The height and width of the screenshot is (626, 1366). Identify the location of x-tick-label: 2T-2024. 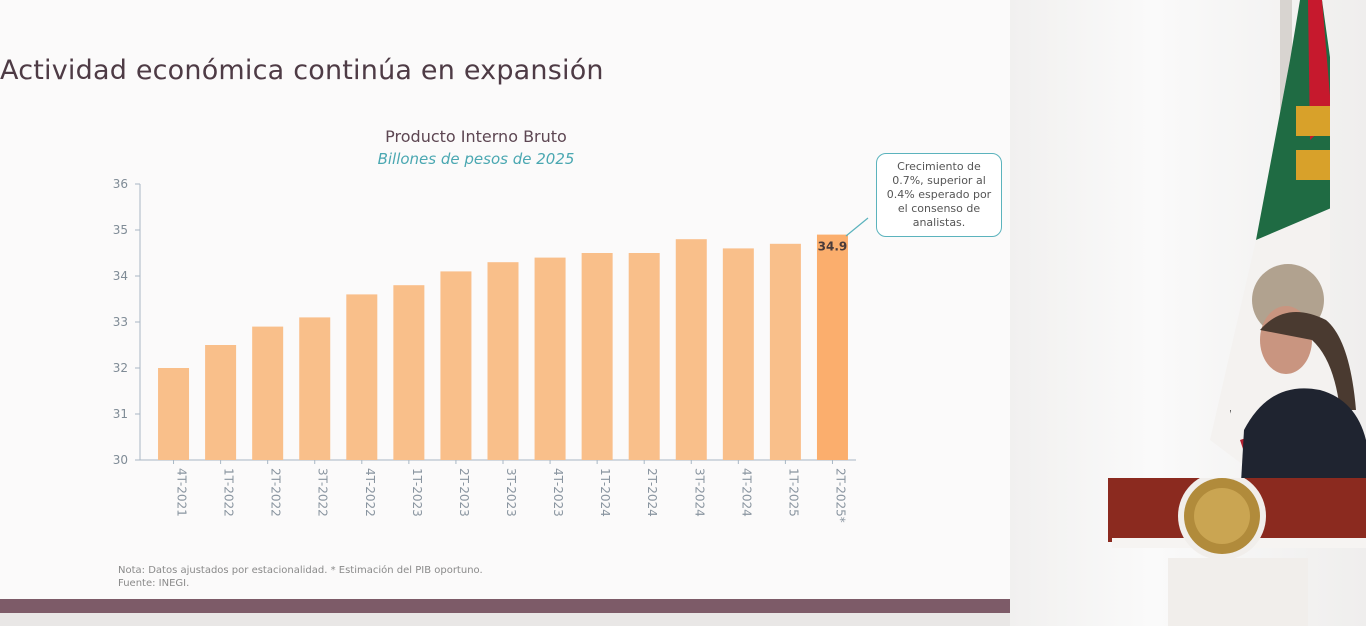
(652, 492).